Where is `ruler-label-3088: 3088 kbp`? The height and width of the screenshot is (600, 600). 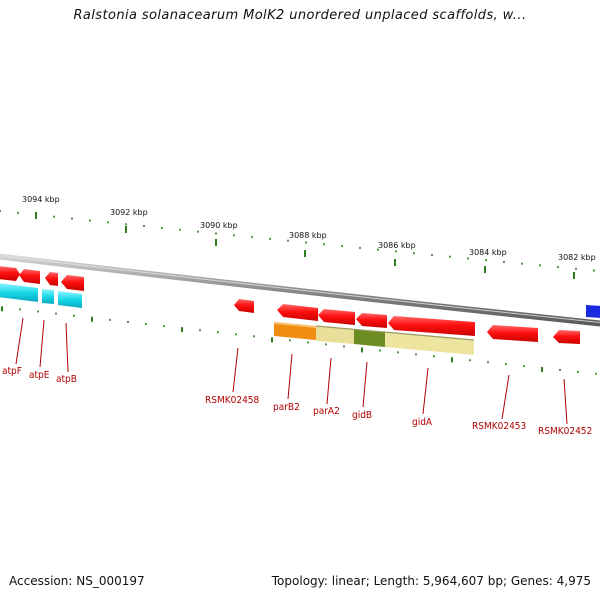
ruler-label-3088: 3088 kbp is located at coordinates (308, 235).